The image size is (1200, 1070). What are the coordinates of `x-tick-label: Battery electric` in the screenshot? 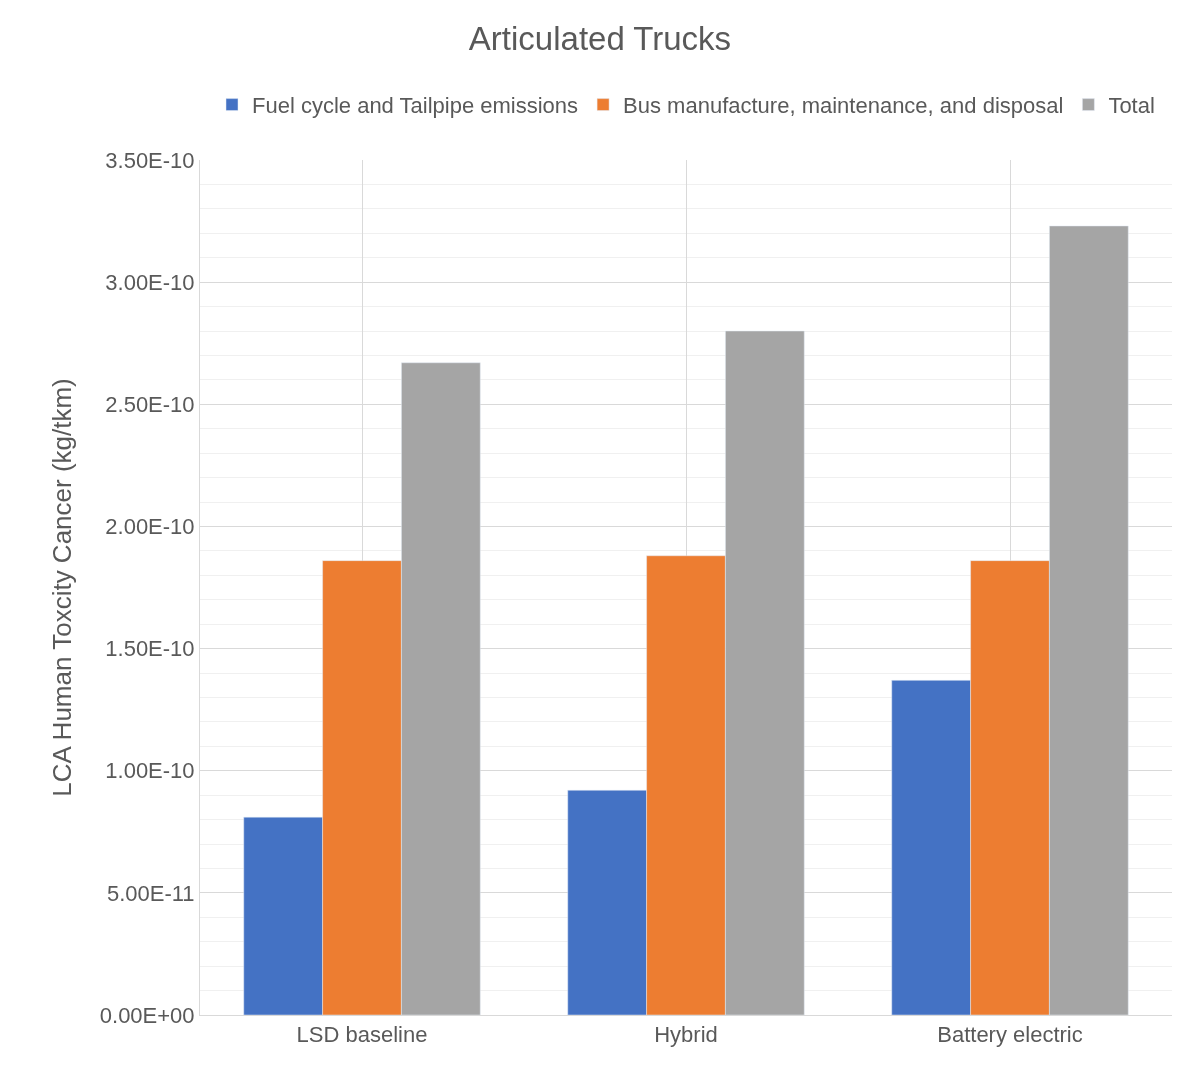 It's located at (1010, 1035).